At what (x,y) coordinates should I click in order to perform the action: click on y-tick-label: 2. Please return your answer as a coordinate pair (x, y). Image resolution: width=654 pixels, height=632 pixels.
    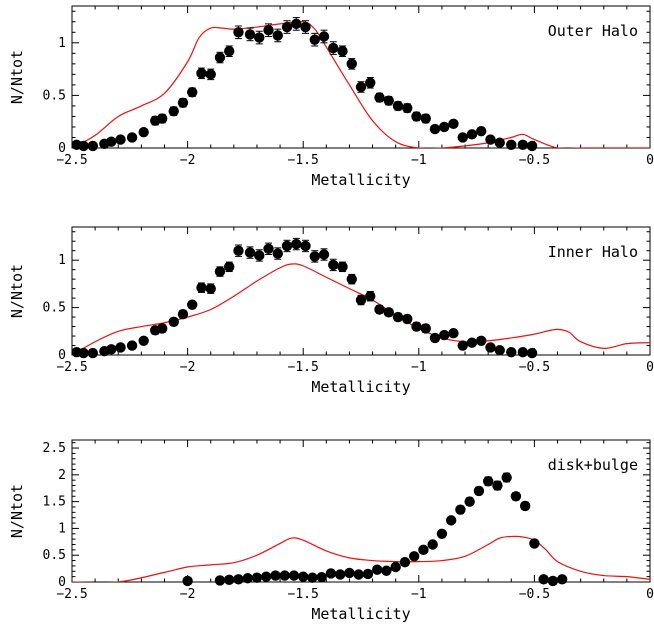
    Looking at the image, I should click on (62, 475).